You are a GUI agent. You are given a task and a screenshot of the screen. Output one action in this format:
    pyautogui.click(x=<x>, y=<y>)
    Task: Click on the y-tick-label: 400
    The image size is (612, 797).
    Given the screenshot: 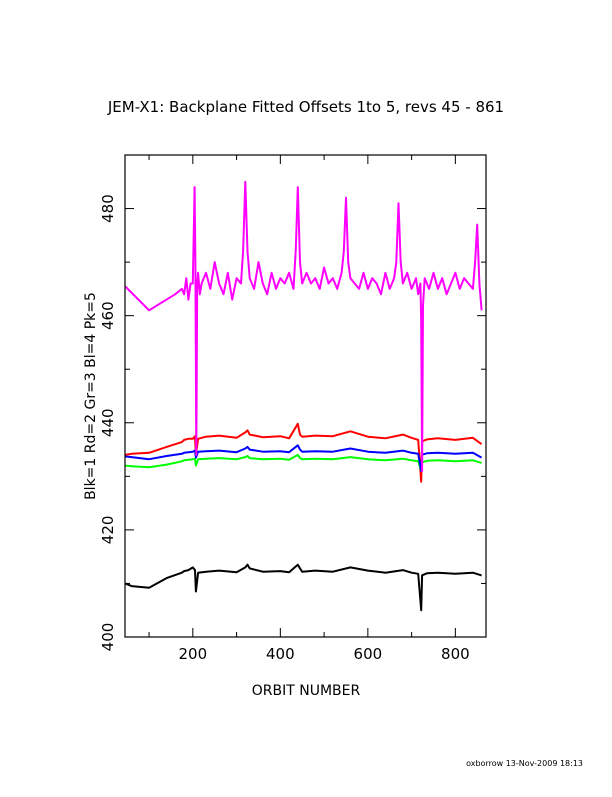 What is the action you would take?
    pyautogui.click(x=108, y=637)
    